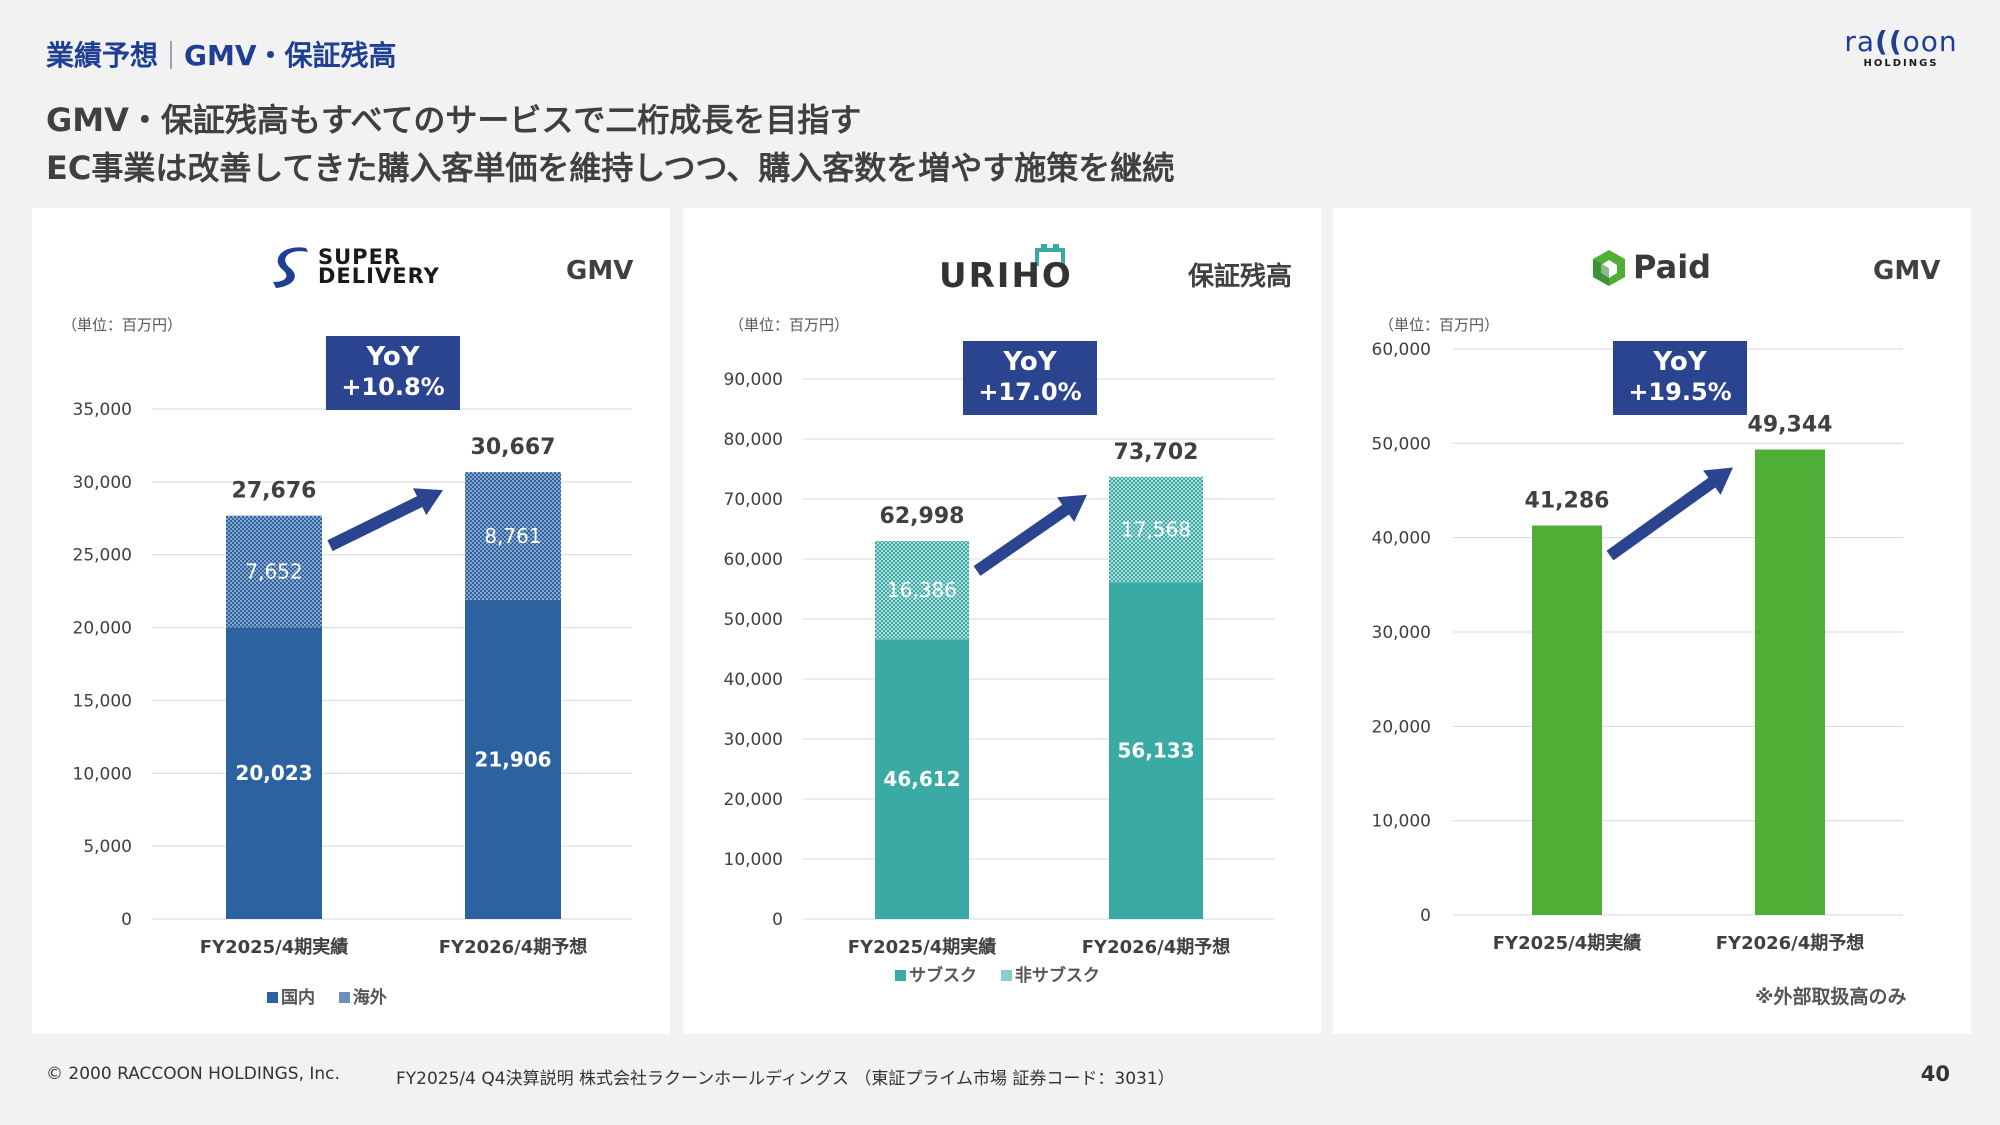 The height and width of the screenshot is (1125, 2000). I want to click on super-delivery-mark-icon, so click(290, 267).